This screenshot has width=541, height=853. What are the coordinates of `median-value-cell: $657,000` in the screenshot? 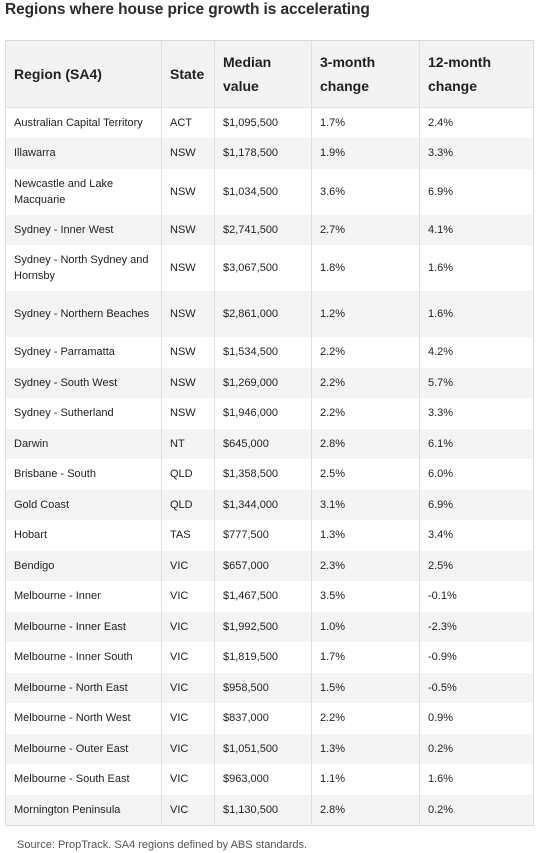 It's located at (263, 565).